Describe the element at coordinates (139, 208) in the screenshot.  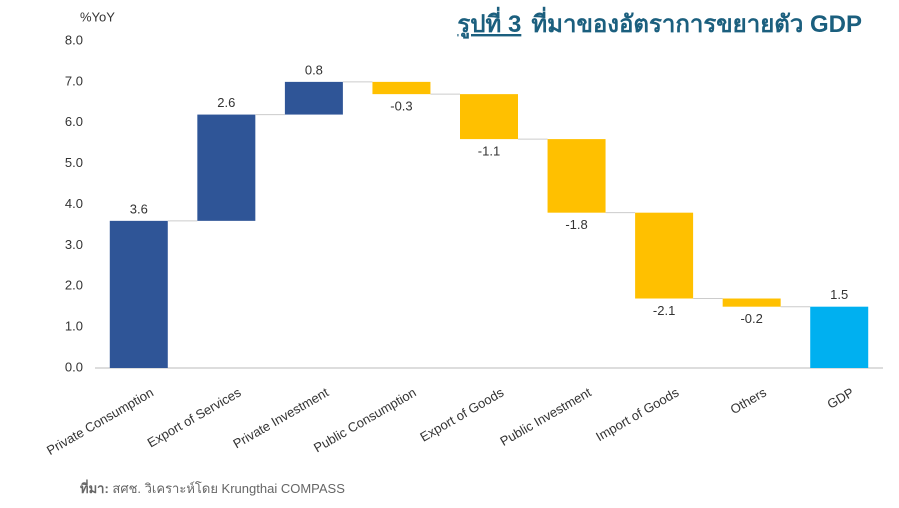
I see `data-label: 3.6` at that location.